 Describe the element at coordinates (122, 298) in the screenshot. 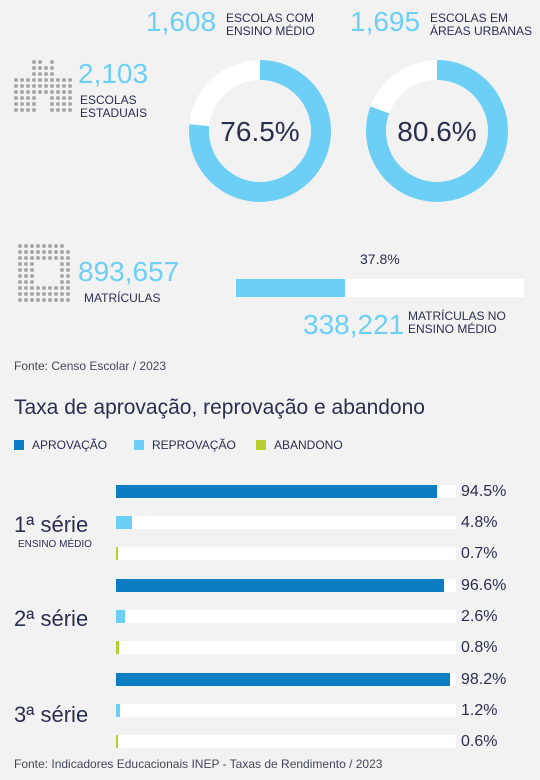

I see `enrollments-label: MATRÍCULAS` at that location.